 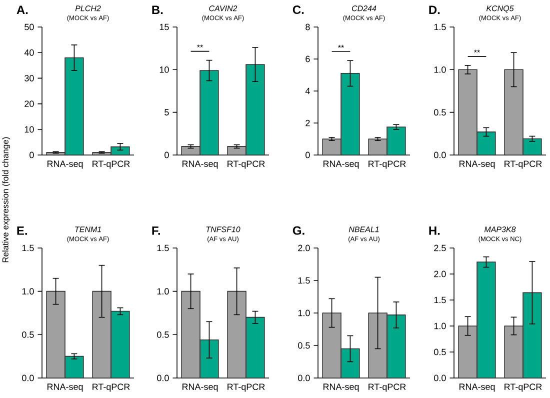 I want to click on chart-title: PLCH2, so click(x=88, y=9).